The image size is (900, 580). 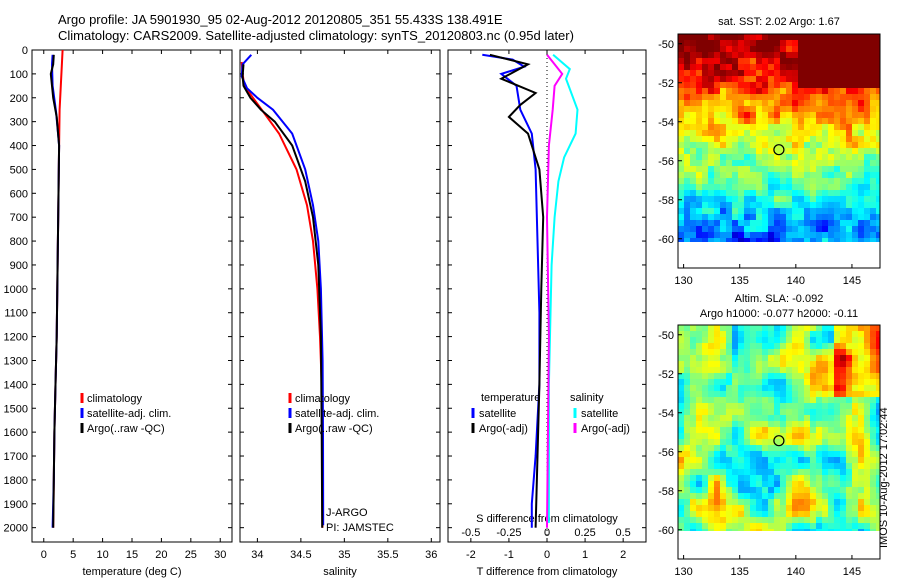 I want to click on salinity-legend-label: climatology, so click(x=323, y=399).